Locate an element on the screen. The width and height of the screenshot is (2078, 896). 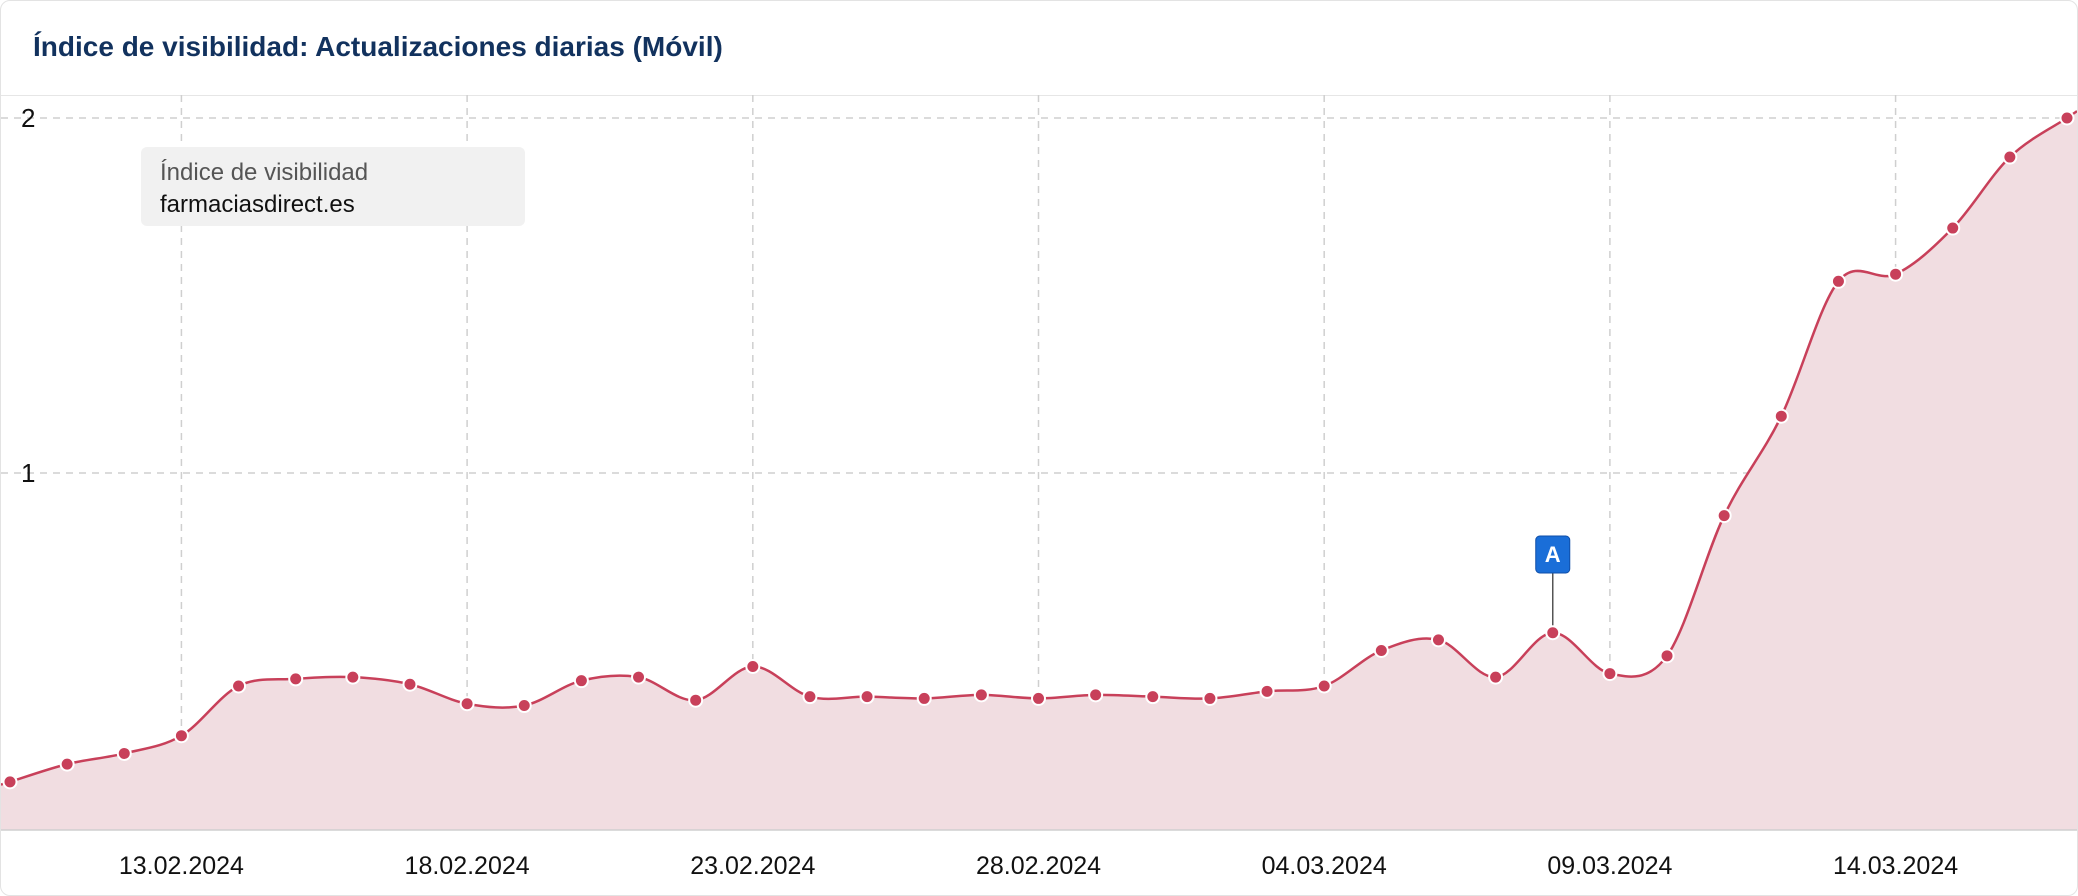
x-tick-label: 13.02.2024 is located at coordinates (181, 866).